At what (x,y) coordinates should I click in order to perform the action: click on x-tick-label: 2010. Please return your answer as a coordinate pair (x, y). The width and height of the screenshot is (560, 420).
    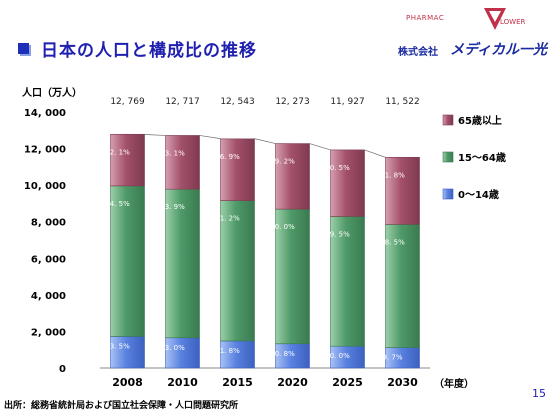
    Looking at the image, I should click on (182, 382).